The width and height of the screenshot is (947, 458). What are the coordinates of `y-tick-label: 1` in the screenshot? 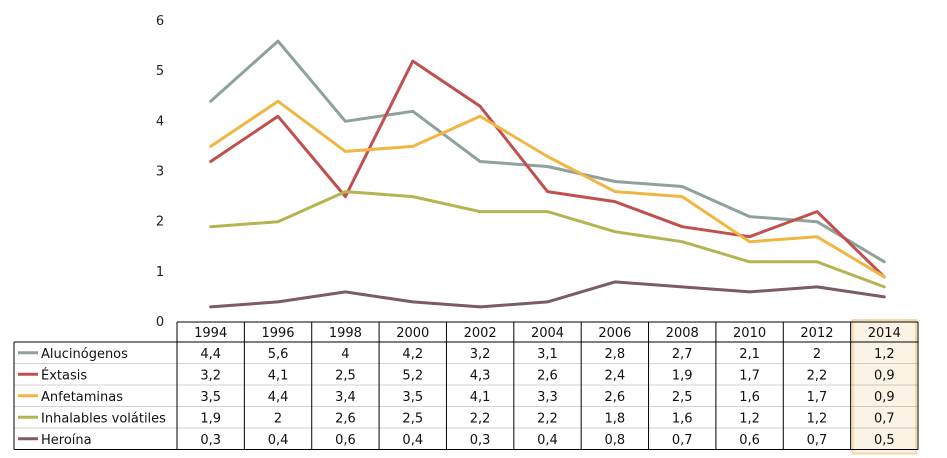 It's located at (160, 272).